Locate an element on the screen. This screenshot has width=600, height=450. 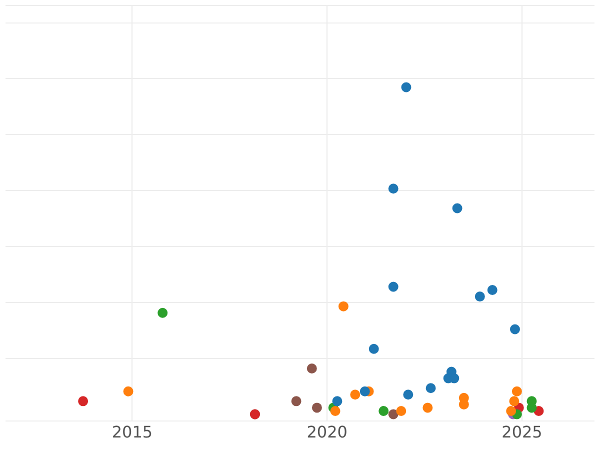
x-tick-label: 2020 is located at coordinates (327, 432).